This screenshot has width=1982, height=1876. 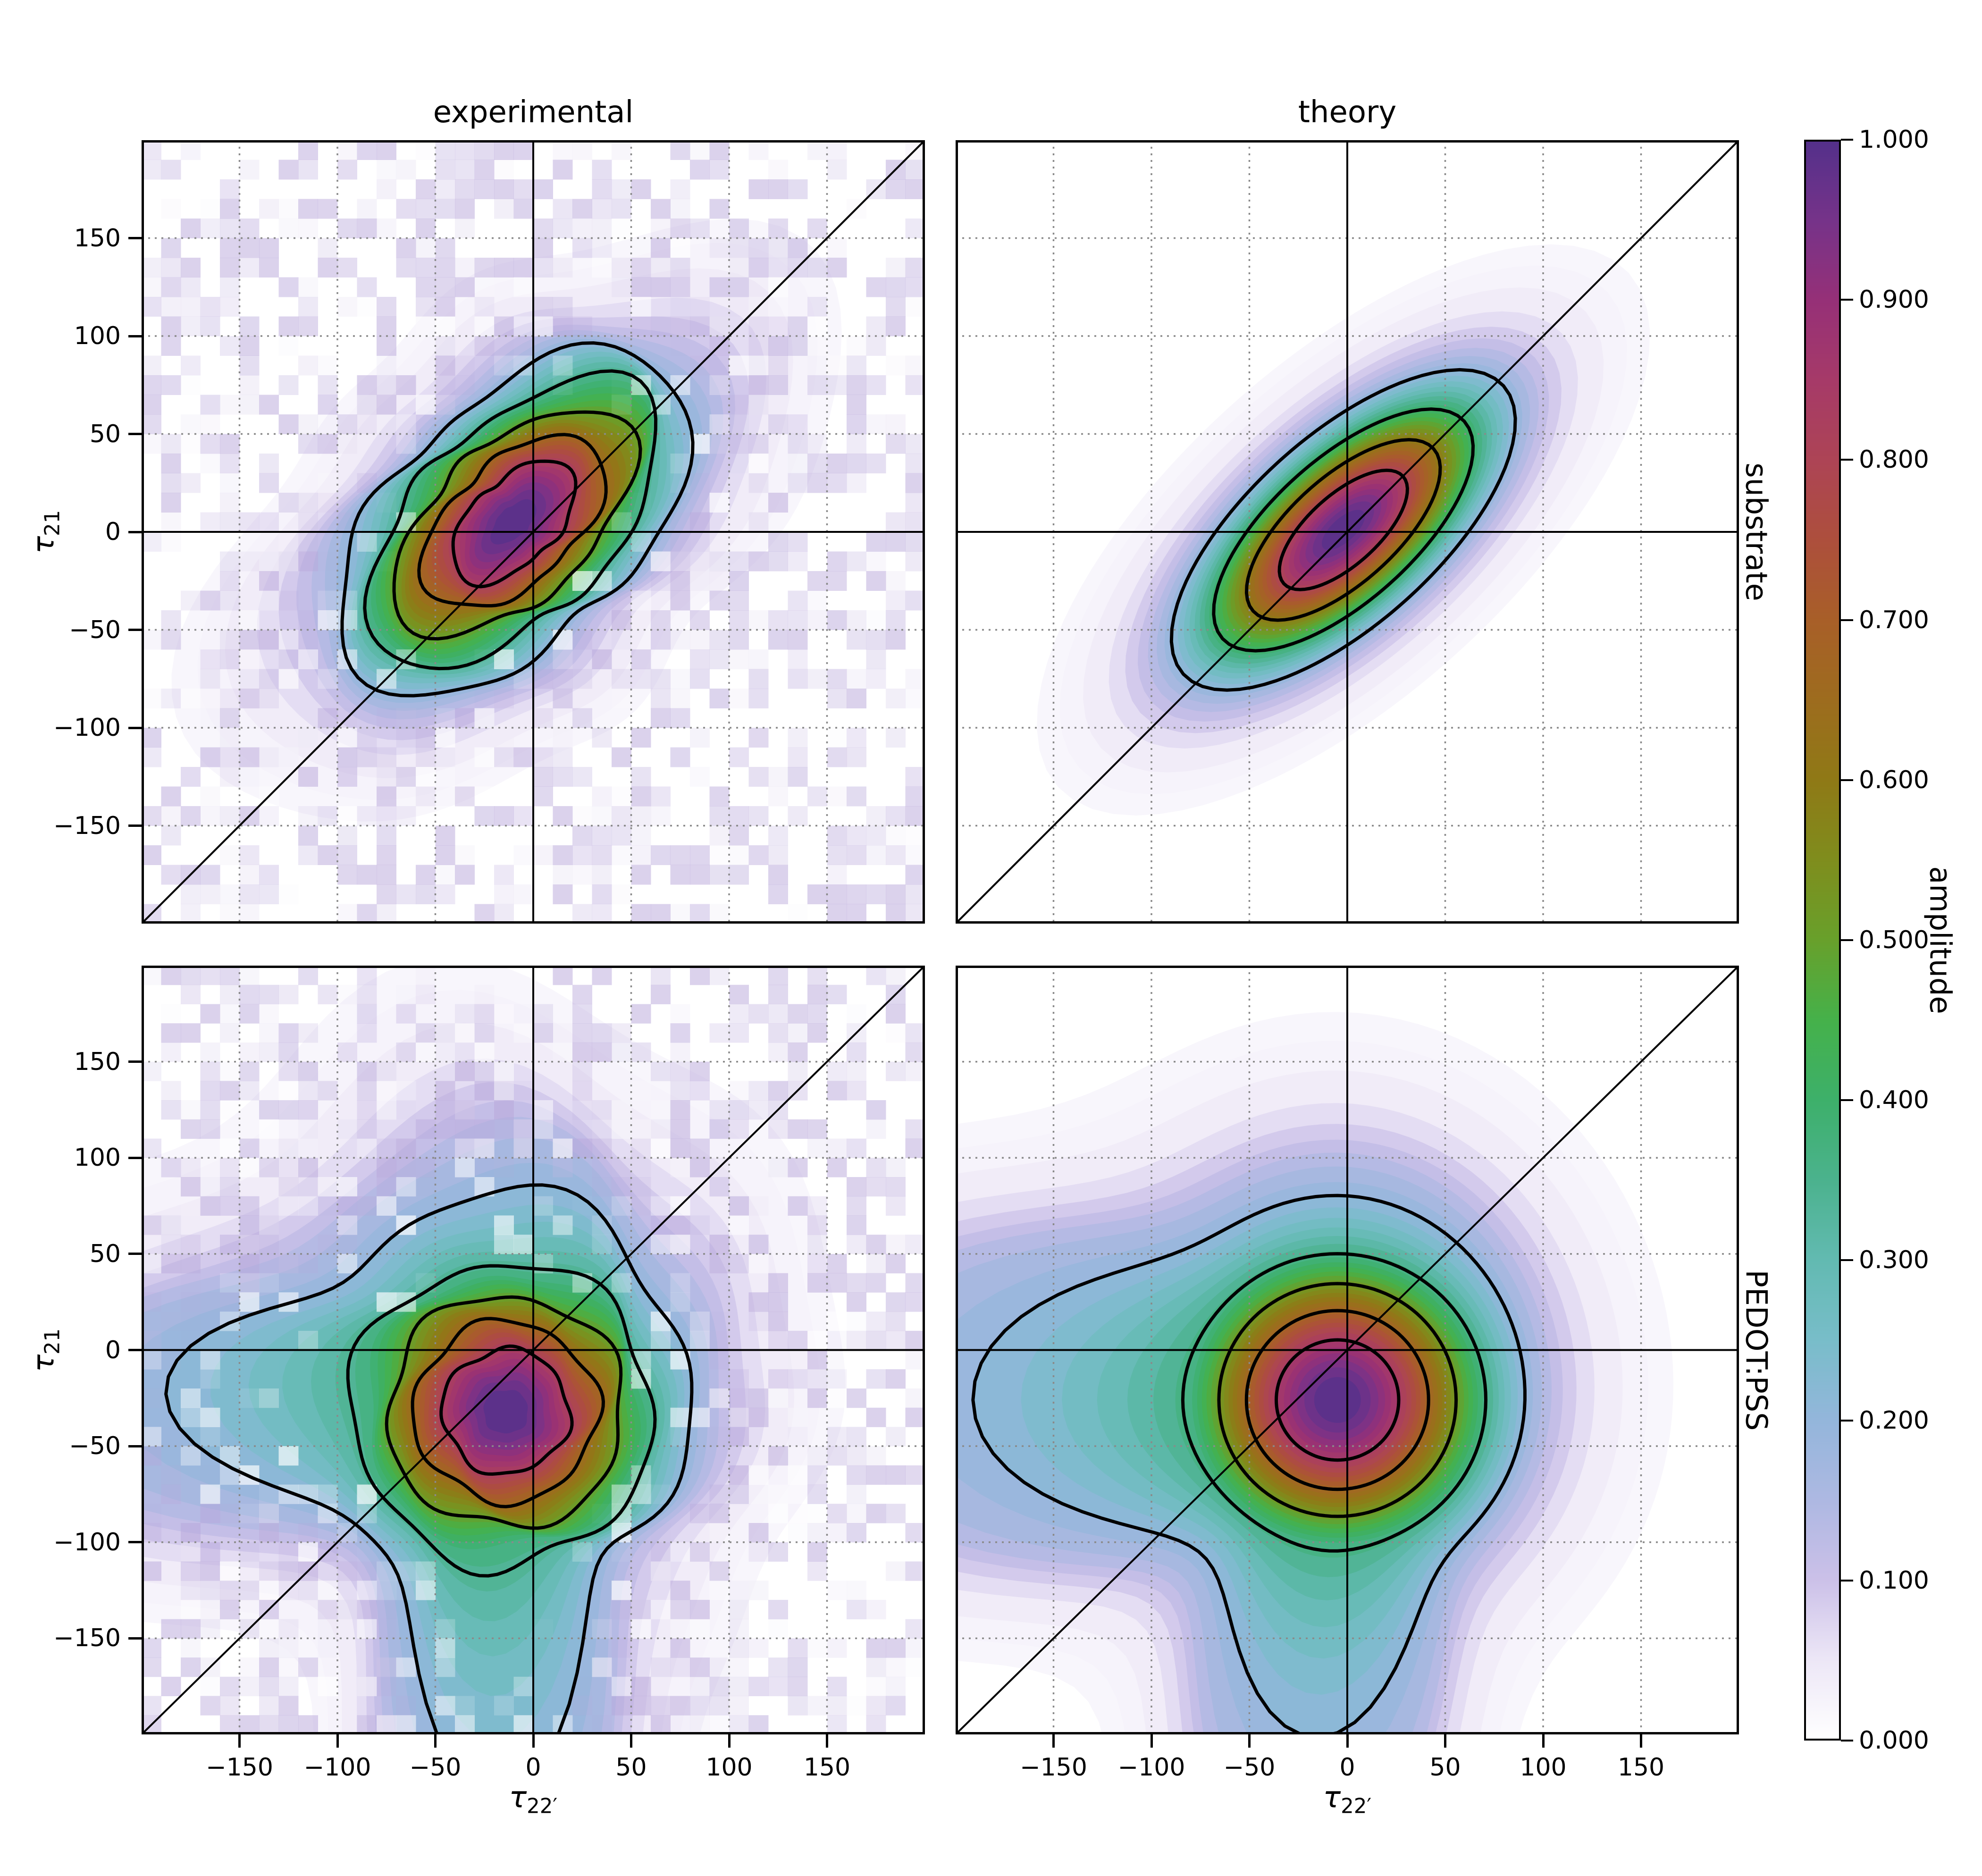 What do you see at coordinates (1847, 940) in the screenshot?
I see `colorbar-tickmark` at bounding box center [1847, 940].